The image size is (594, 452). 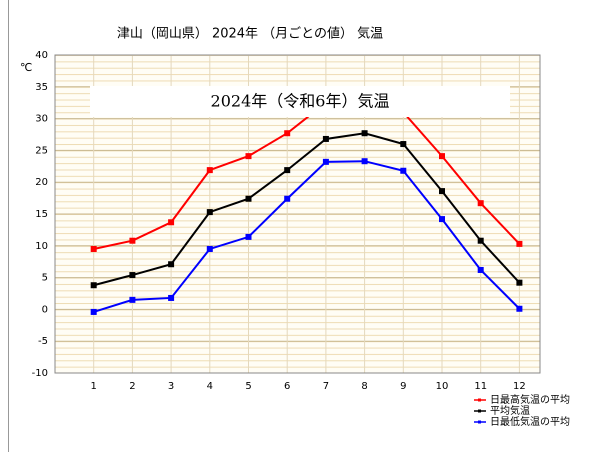 What do you see at coordinates (480, 386) in the screenshot?
I see `x-tick-label: 11` at bounding box center [480, 386].